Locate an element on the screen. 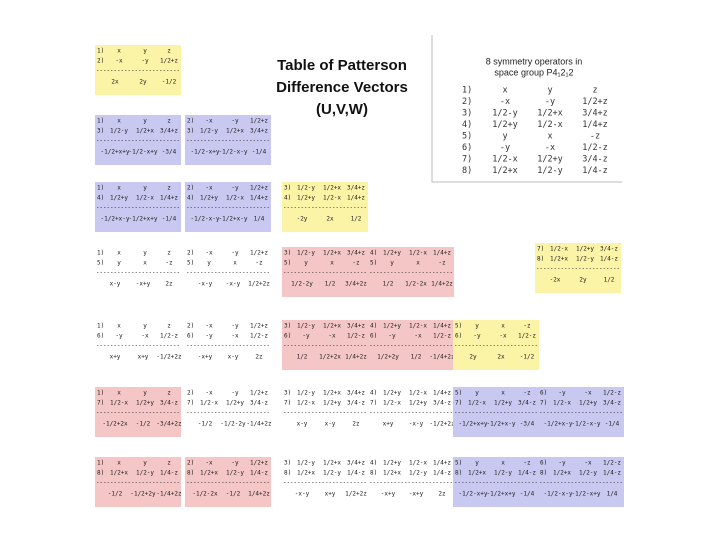 The image size is (720, 540). cell-operator: z is located at coordinates (169, 188).